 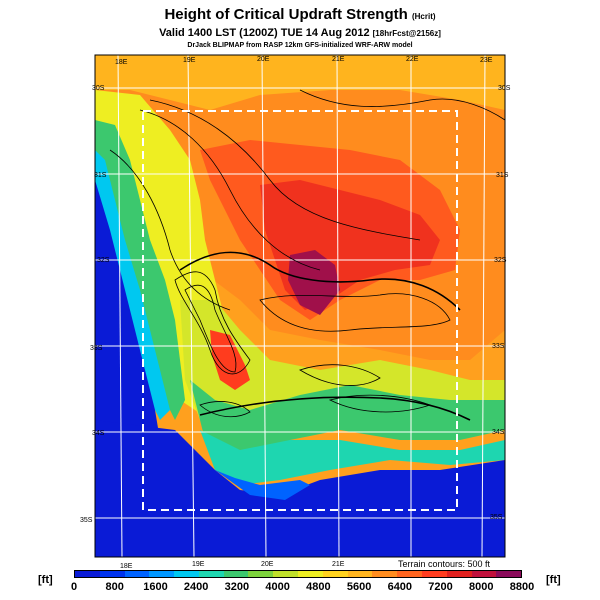 What do you see at coordinates (359, 587) in the screenshot?
I see `colorbar-tick-label: 5600` at bounding box center [359, 587].